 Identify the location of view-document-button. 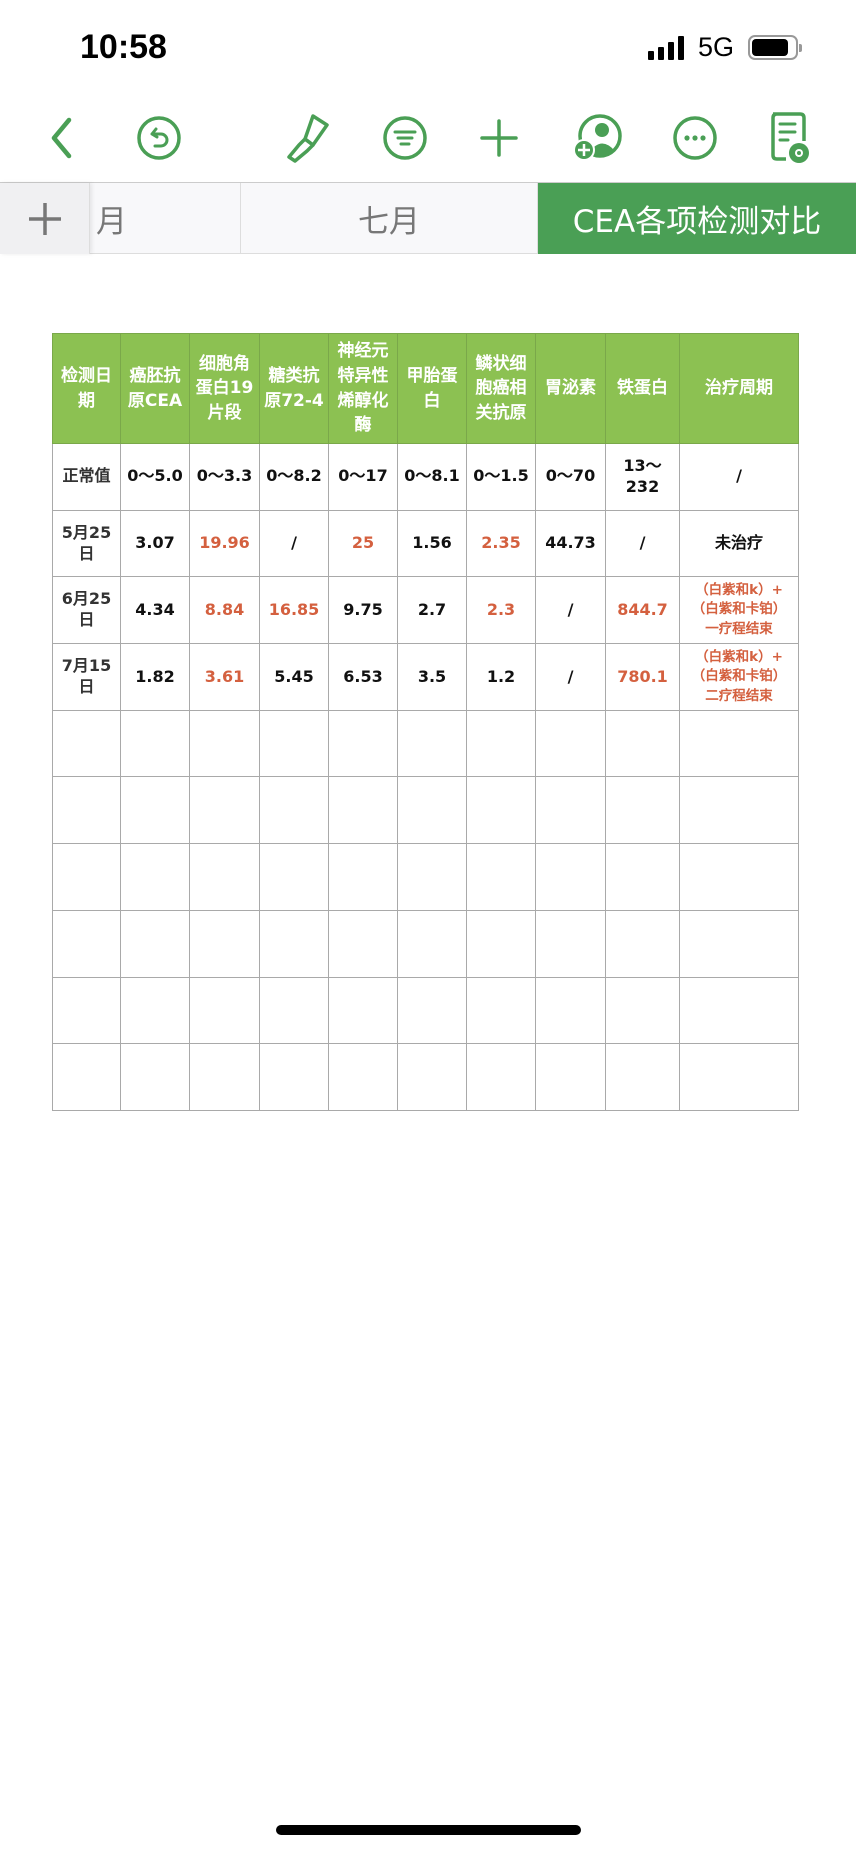
(790, 138).